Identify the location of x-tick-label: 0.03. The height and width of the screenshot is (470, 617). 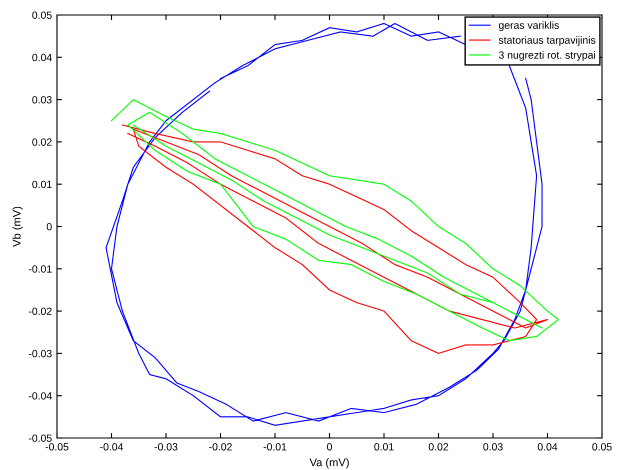
(493, 447).